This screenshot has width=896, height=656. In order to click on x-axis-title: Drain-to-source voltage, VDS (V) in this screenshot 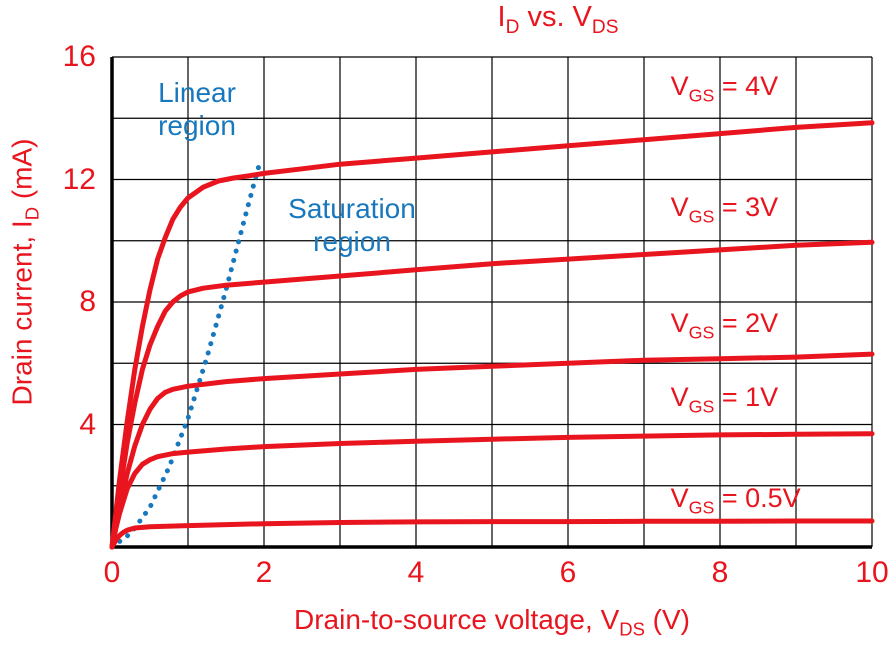, I will do `click(492, 622)`.